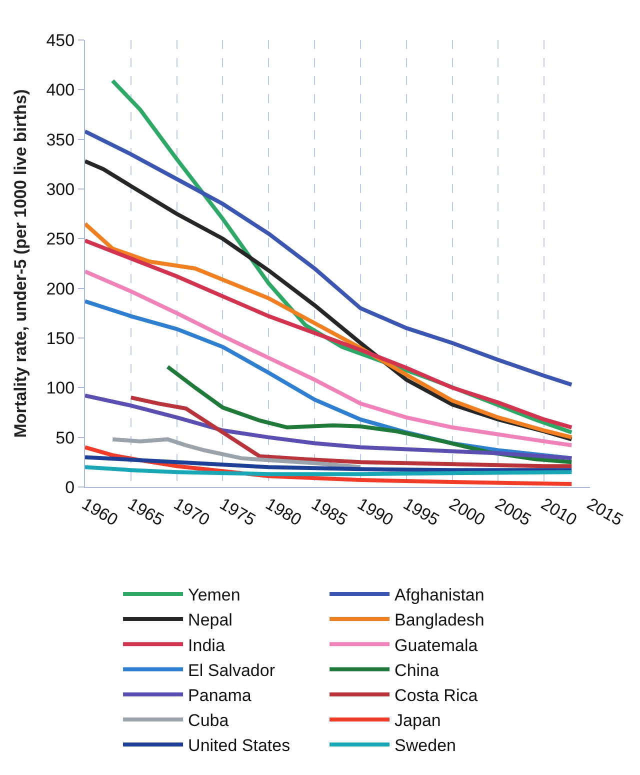 The width and height of the screenshot is (640, 775). Describe the element at coordinates (436, 645) in the screenshot. I see `legend-label: Guatemala` at that location.